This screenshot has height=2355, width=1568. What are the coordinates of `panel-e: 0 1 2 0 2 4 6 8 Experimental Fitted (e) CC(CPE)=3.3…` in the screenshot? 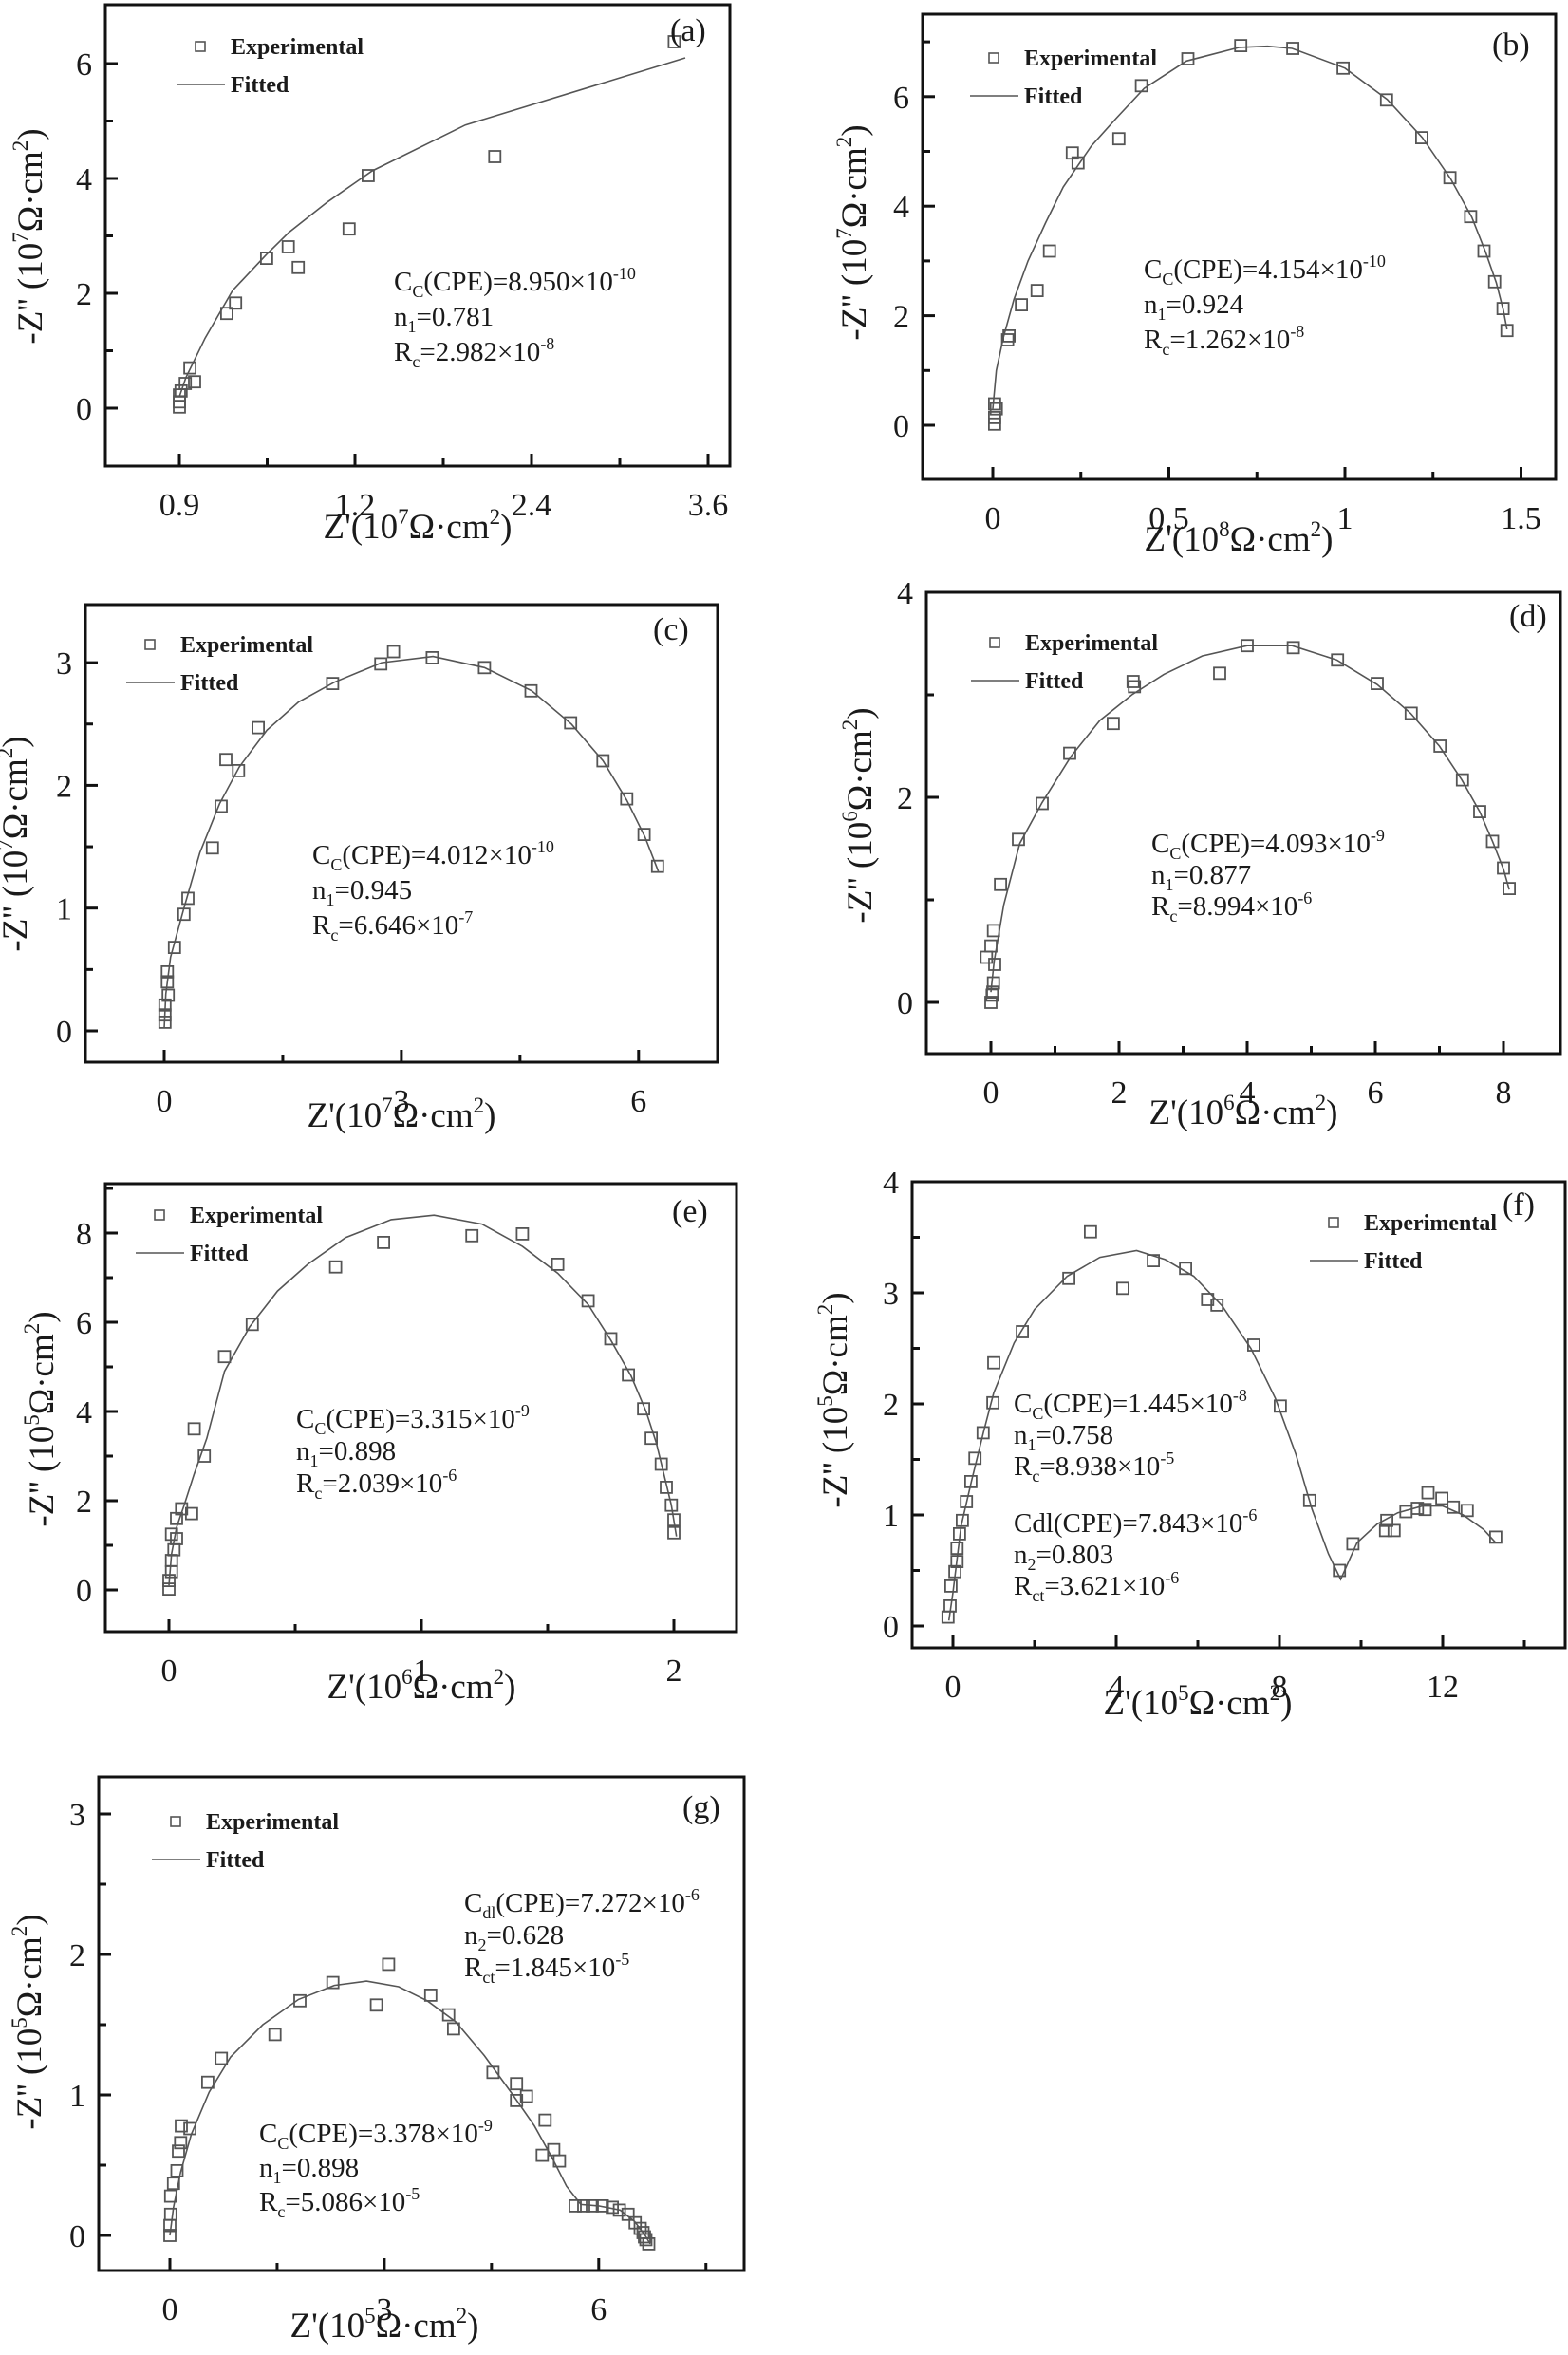 It's located at (379, 1444).